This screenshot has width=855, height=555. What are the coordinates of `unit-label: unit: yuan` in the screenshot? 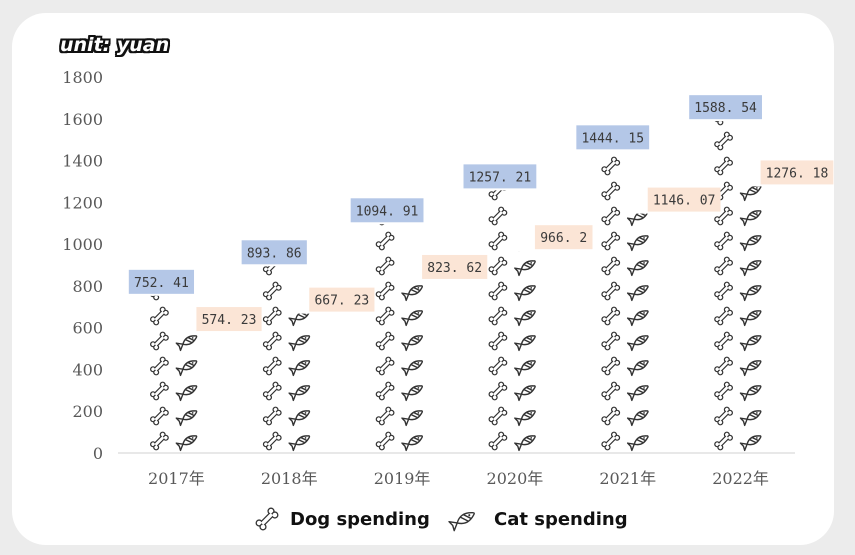 It's located at (115, 45).